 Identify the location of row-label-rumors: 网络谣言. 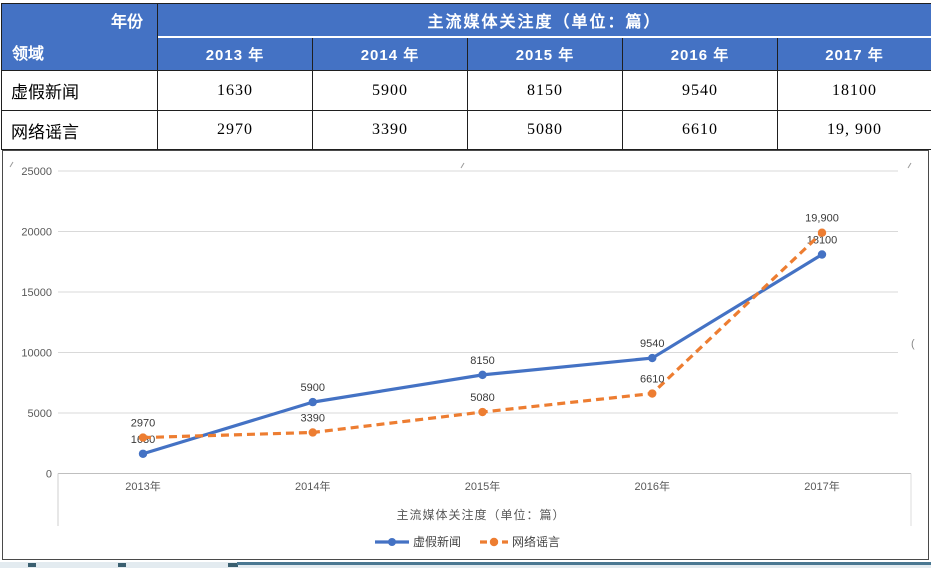
(80, 130).